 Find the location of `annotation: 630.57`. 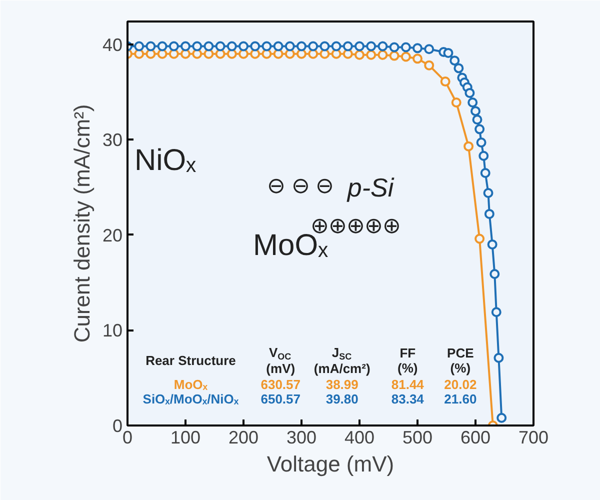

annotation: 630.57 is located at coordinates (280, 384).